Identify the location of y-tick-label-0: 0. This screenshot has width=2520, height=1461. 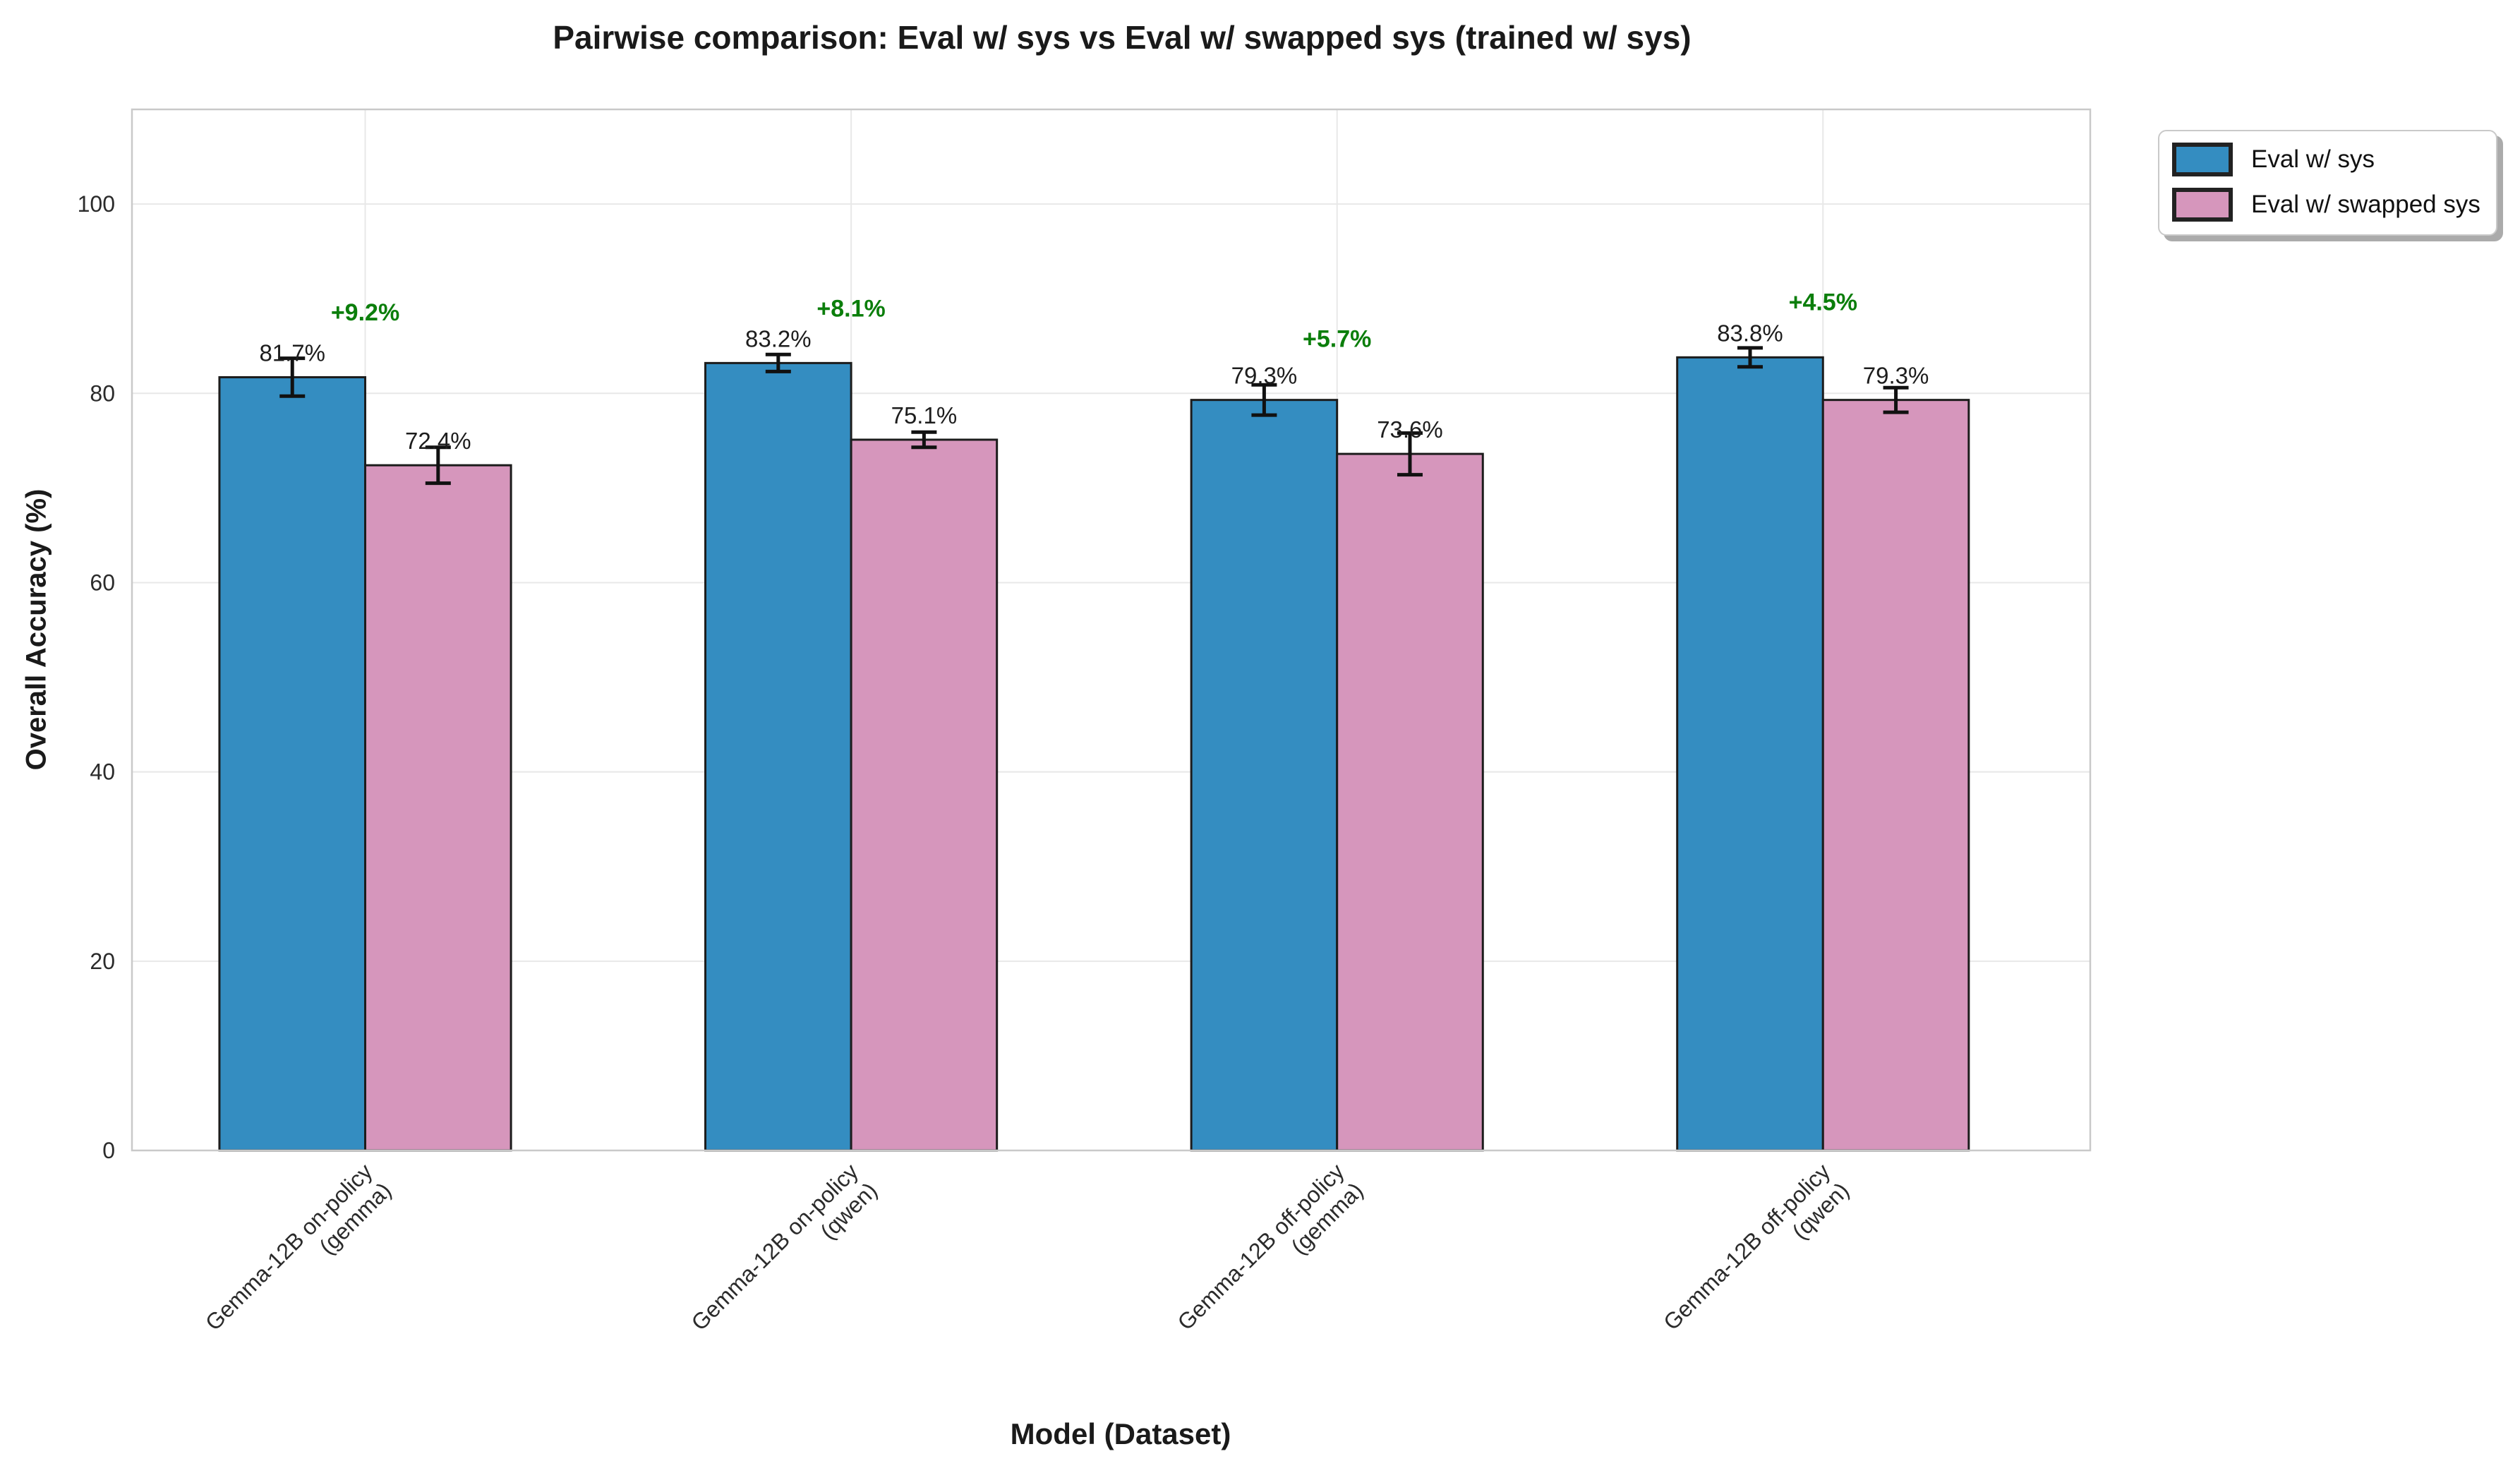
(108, 1150).